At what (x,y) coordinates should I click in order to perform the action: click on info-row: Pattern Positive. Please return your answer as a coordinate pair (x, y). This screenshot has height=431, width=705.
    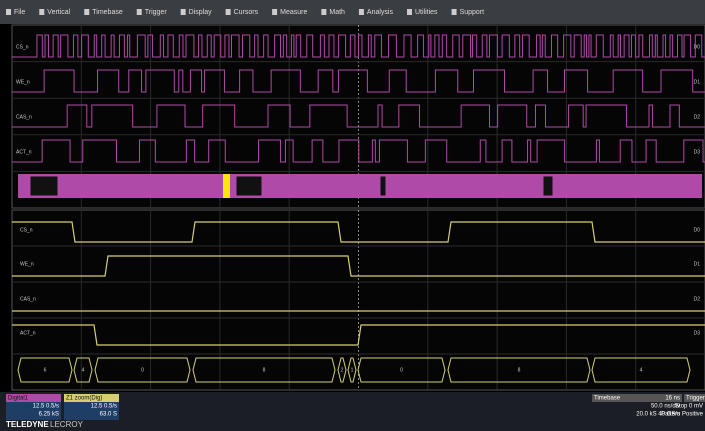
    Looking at the image, I should click on (682, 415).